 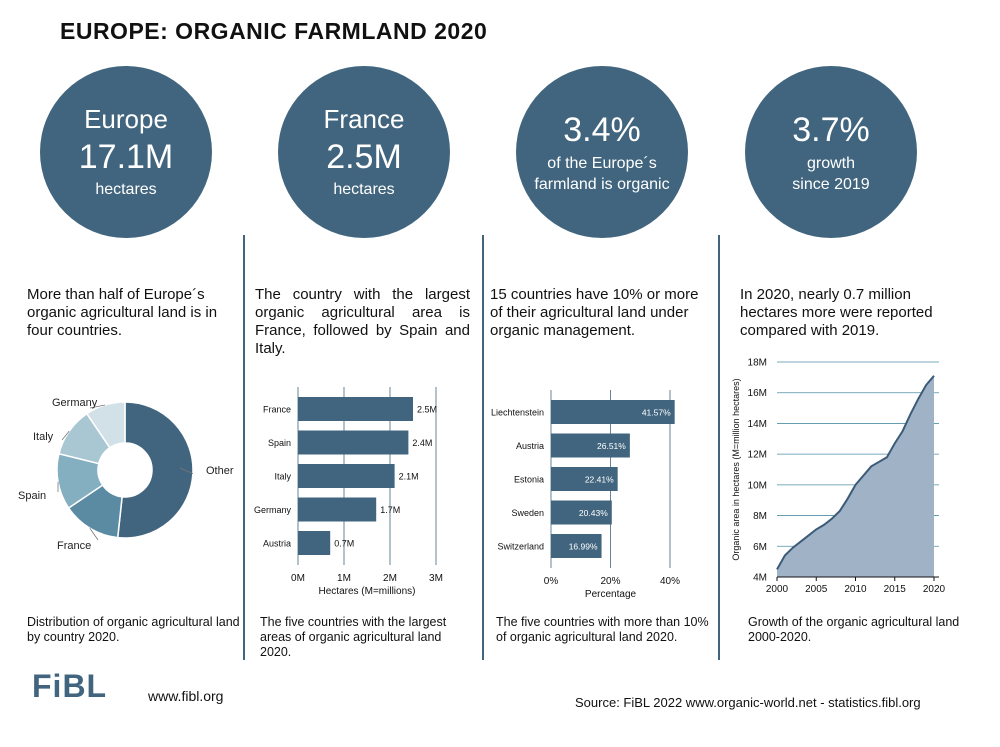 What do you see at coordinates (344, 544) in the screenshot?
I see `value-label: 0.7M` at bounding box center [344, 544].